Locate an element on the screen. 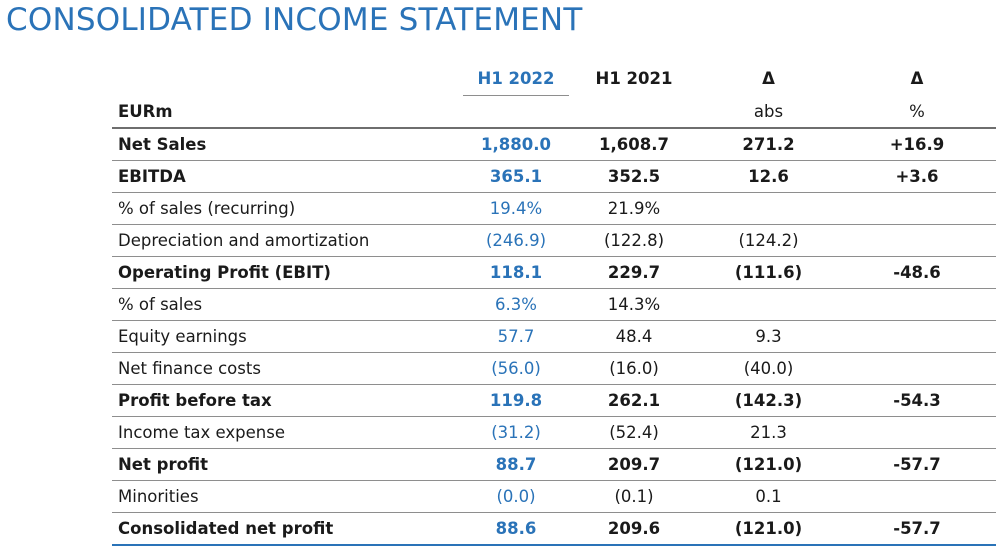 The image size is (1000, 554). cell-delta-pct: +16.9 is located at coordinates (917, 144).